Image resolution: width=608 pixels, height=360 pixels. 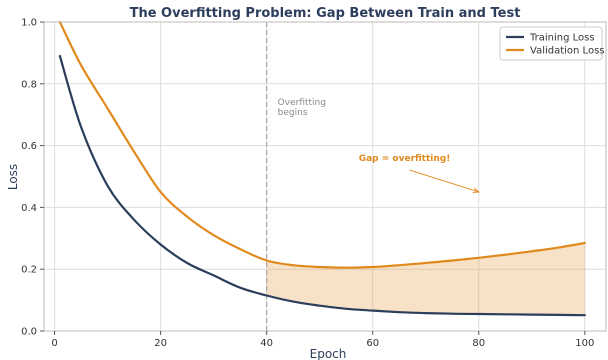 I want to click on y-tick-label: 0.0, so click(x=29, y=332).